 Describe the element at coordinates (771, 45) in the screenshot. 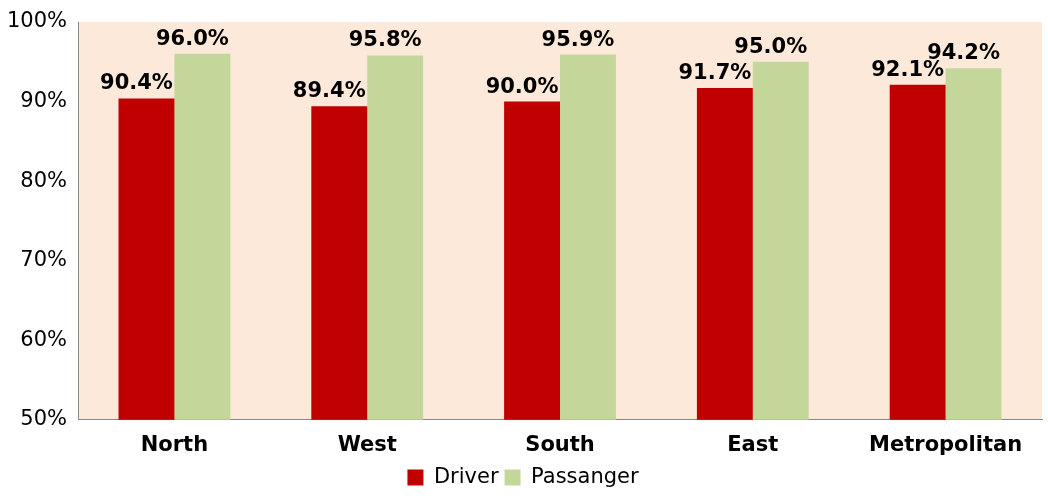

I see `data-label: 95.0%` at that location.